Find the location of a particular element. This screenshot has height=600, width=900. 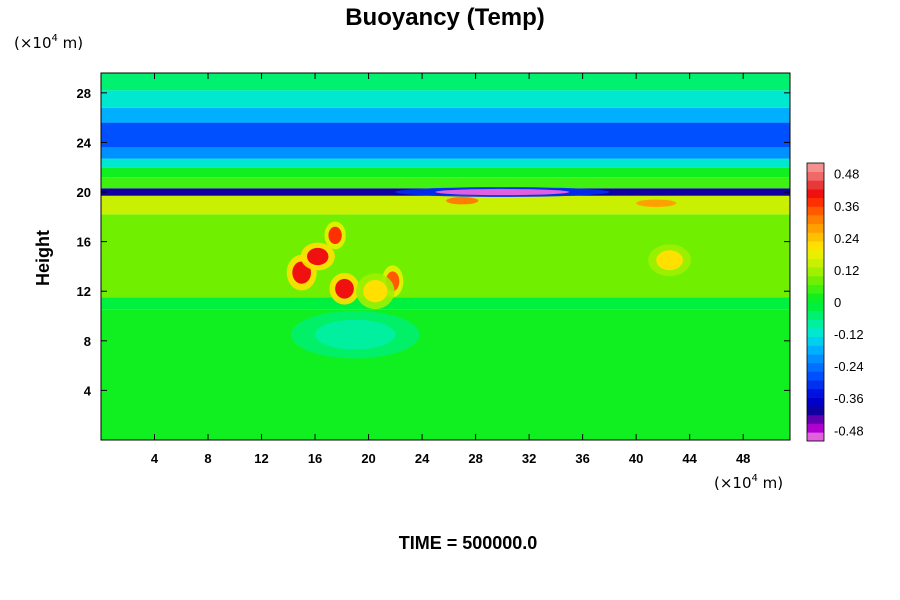

x-tick-label: 44 is located at coordinates (689, 458).